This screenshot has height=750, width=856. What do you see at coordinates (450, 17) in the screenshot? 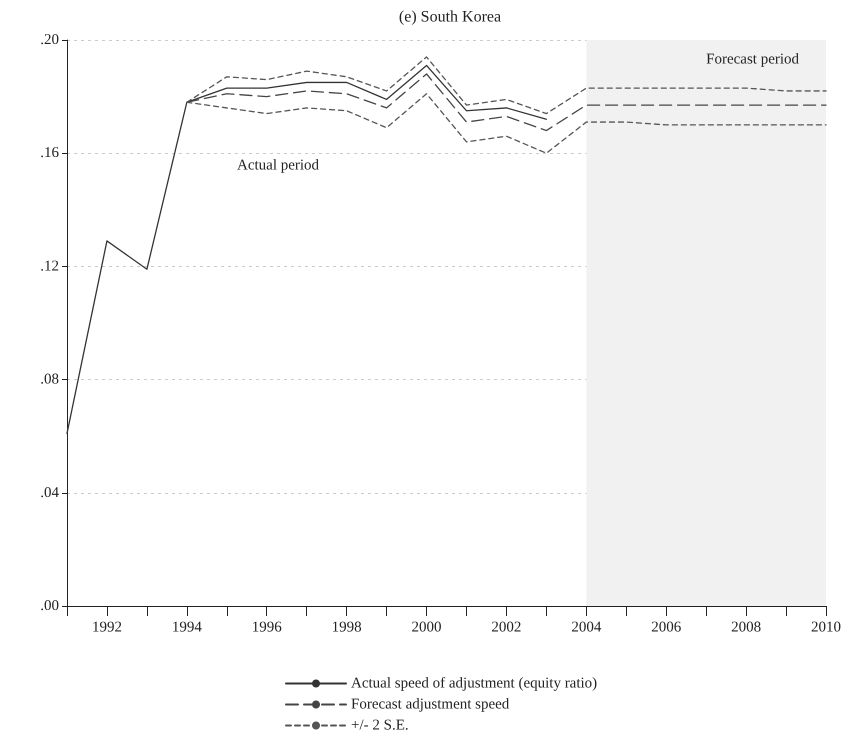
I see `chart-title: (e) South Korea` at bounding box center [450, 17].